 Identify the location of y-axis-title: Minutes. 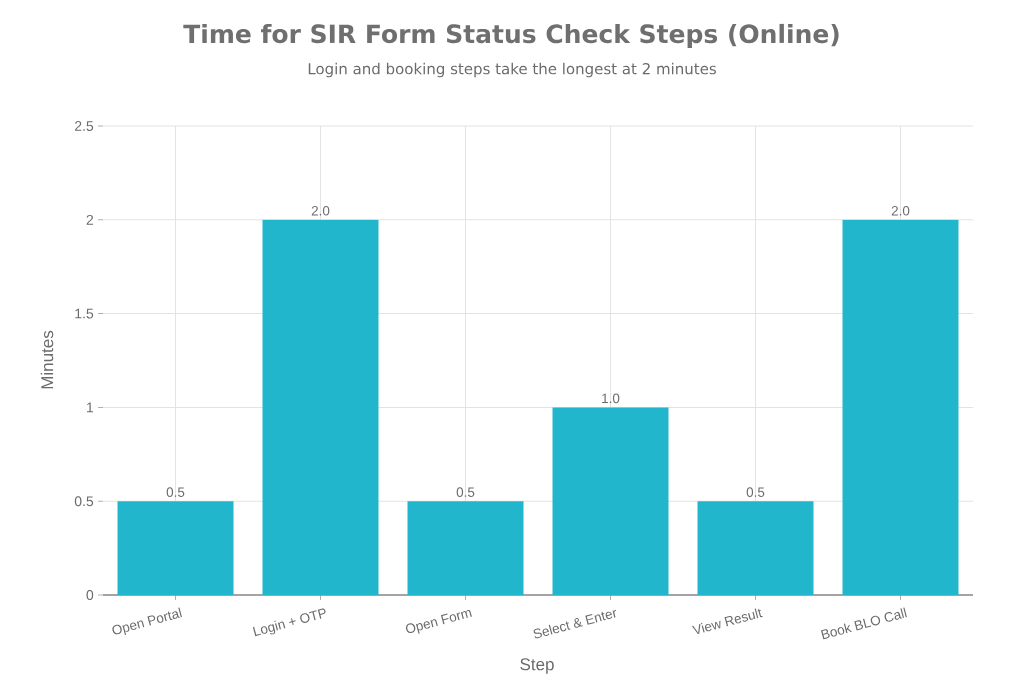
(47, 359).